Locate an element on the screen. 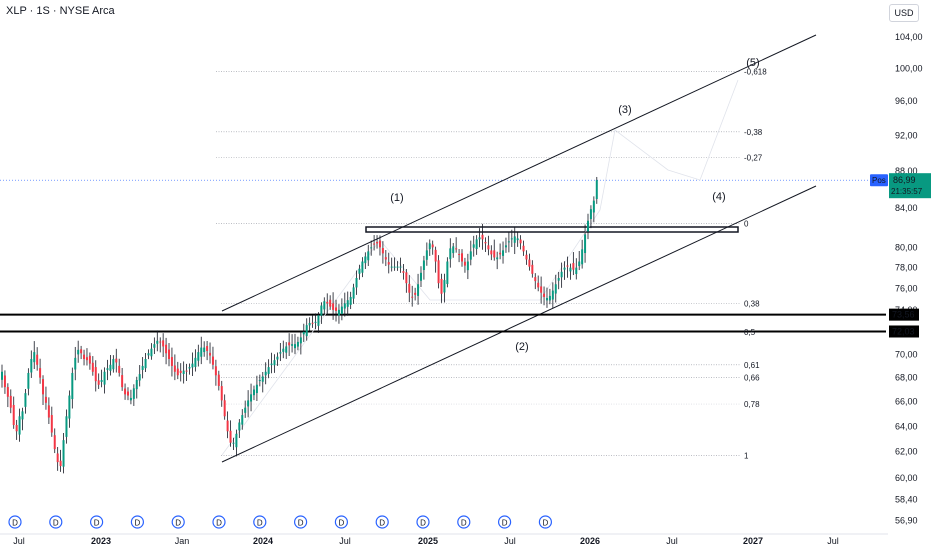 The width and height of the screenshot is (932, 550). symbol-title: XLP · 1S · NYSE Arca is located at coordinates (60, 11).